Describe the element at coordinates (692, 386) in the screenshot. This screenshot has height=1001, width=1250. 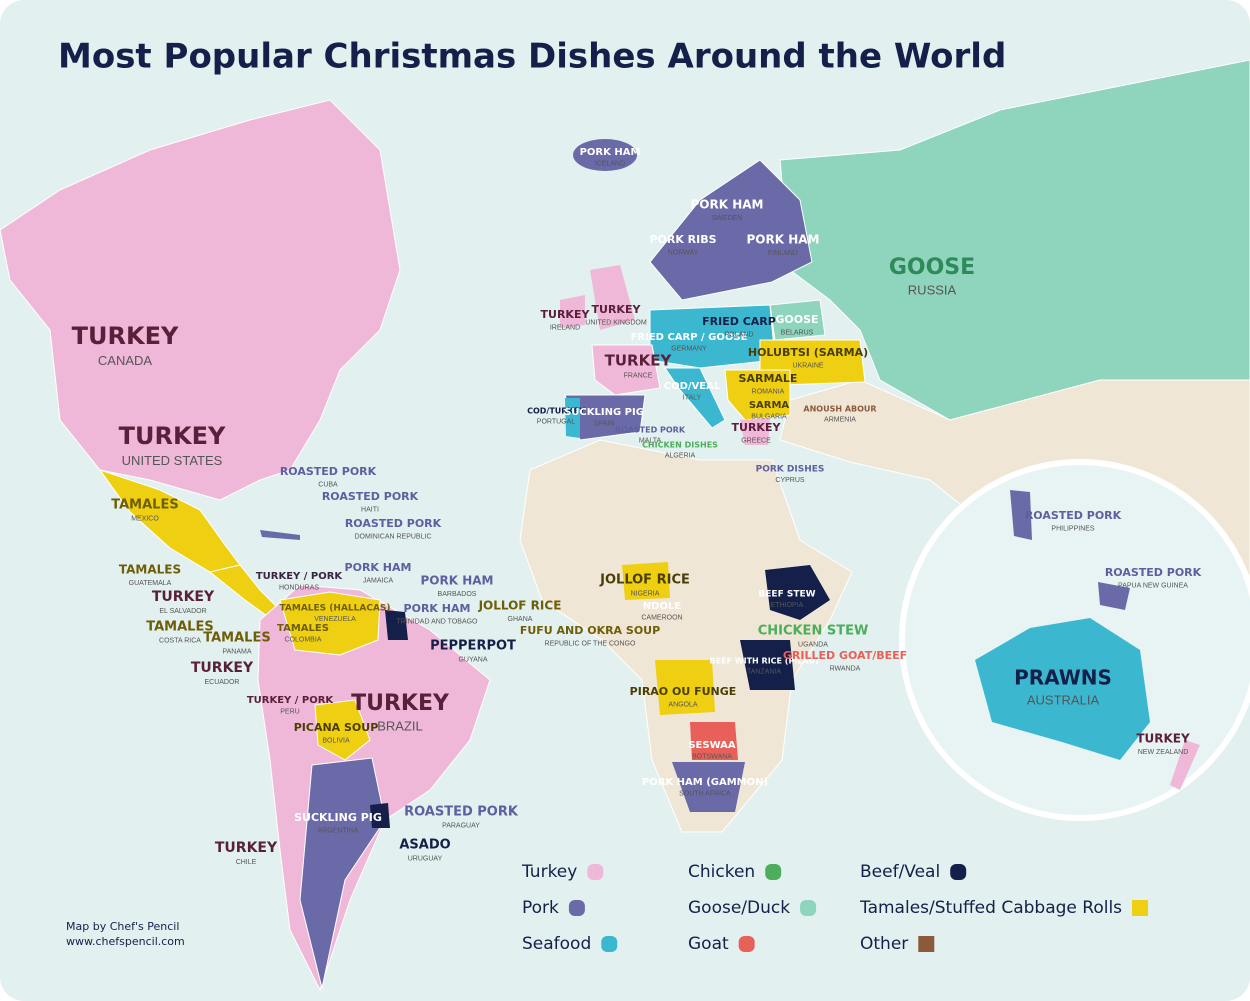
I see `dish-label: COD/VEAL` at that location.